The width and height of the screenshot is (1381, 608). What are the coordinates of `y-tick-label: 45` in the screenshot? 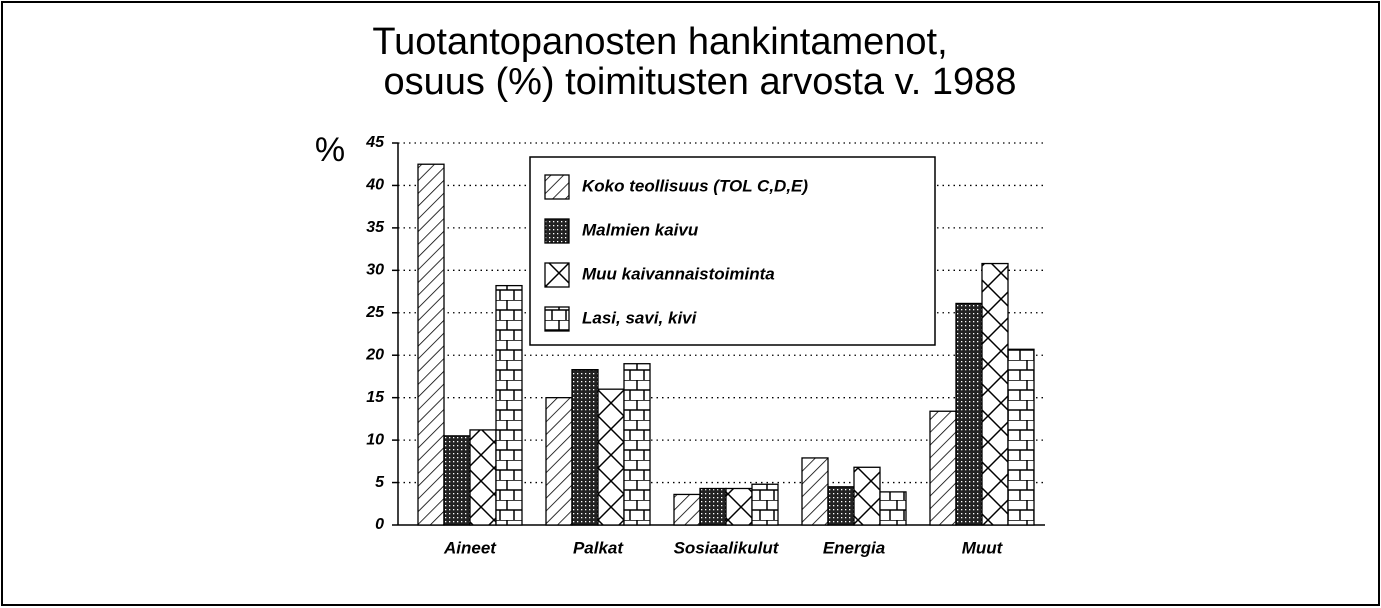 It's located at (375, 142).